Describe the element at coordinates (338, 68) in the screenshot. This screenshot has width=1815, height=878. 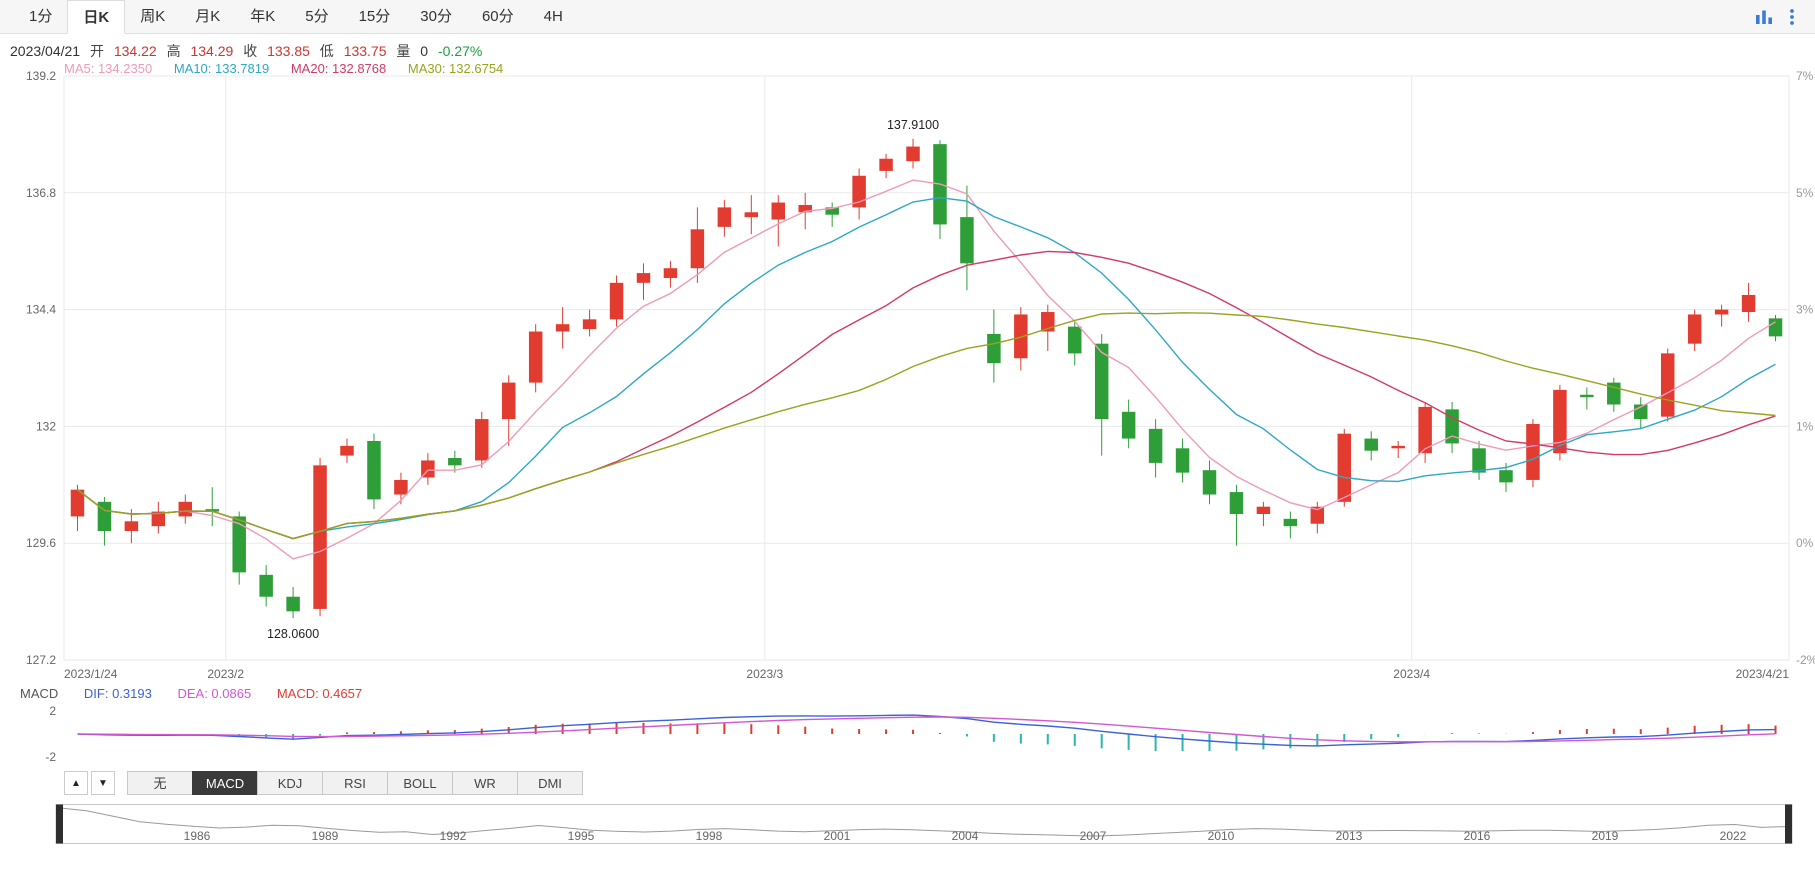
I see `ma20-legend: MA20: 132.8768` at that location.